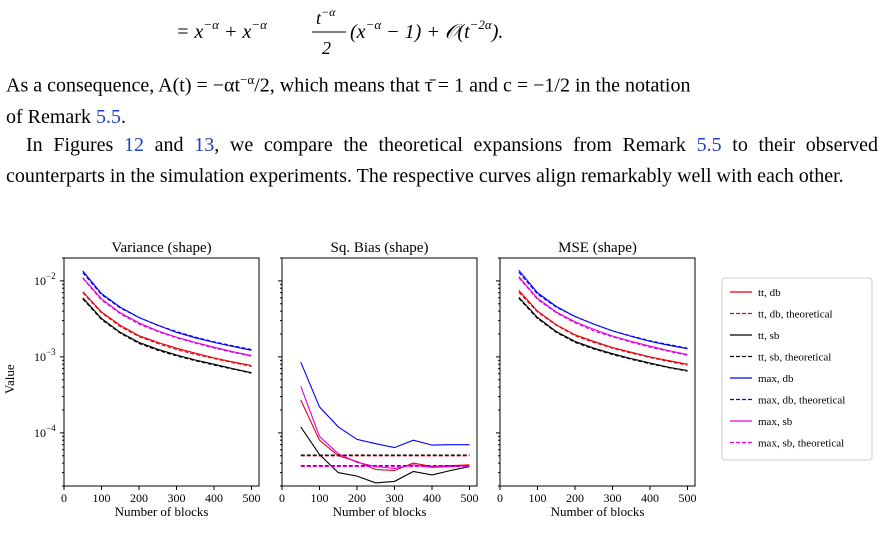  What do you see at coordinates (247, 79) in the screenshot?
I see `p1-sup: −α` at bounding box center [247, 79].